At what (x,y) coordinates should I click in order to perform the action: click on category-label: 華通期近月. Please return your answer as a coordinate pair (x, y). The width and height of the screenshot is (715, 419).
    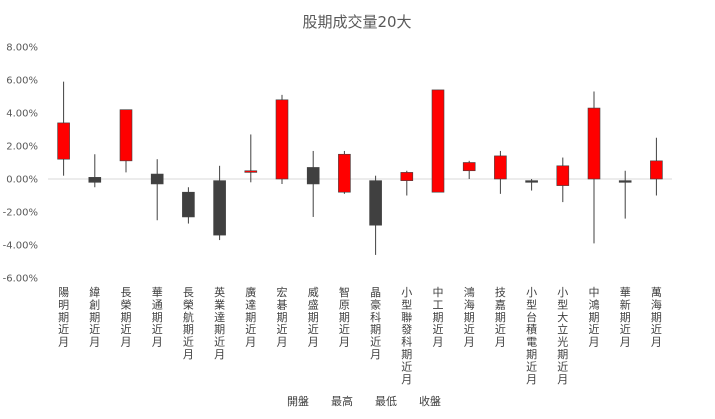
    Looking at the image, I should click on (157, 317).